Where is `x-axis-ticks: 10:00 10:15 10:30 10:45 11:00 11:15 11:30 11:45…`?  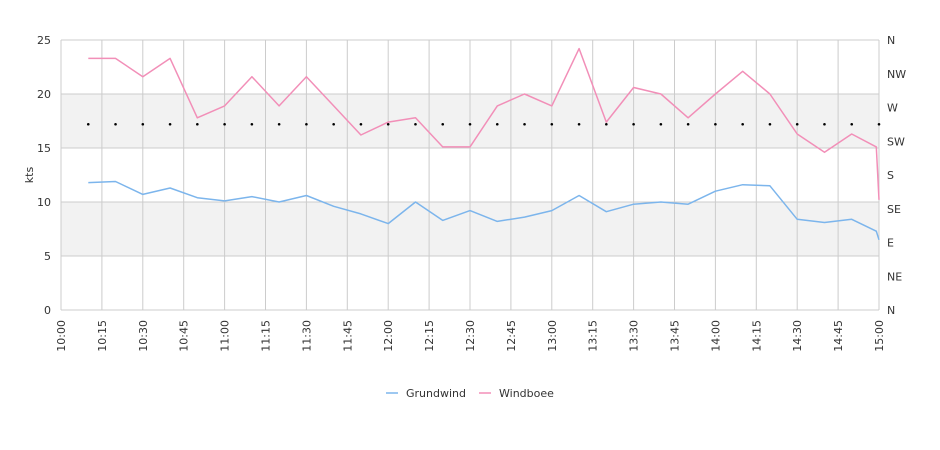 x-axis-ticks: 10:00 10:15 10:30 10:45 11:00 11:15 11:30 11:45… is located at coordinates (470, 336).